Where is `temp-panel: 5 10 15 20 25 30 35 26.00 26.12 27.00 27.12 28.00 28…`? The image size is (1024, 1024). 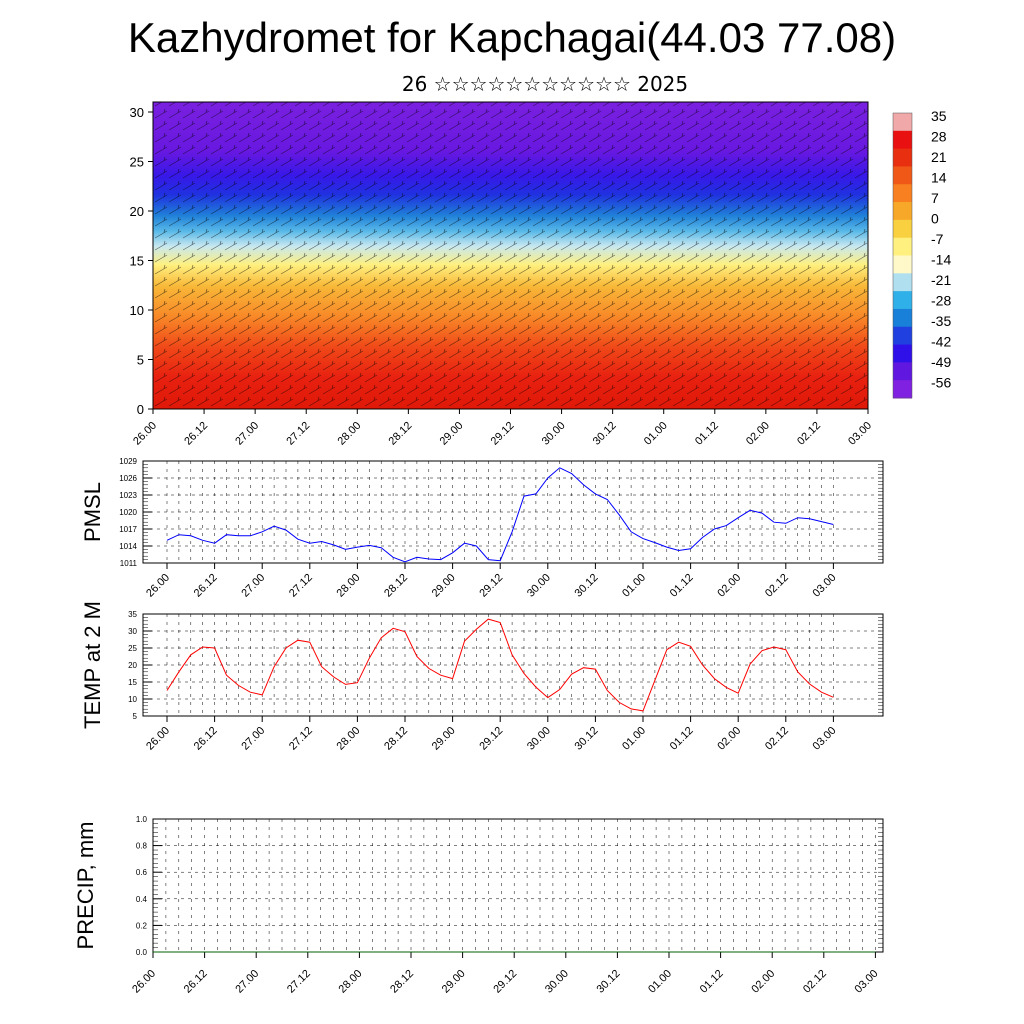
temp-panel: 5 10 15 20 25 30 35 26.00 26.12 27.00 27.12 28.00 28… is located at coordinates (482, 677).